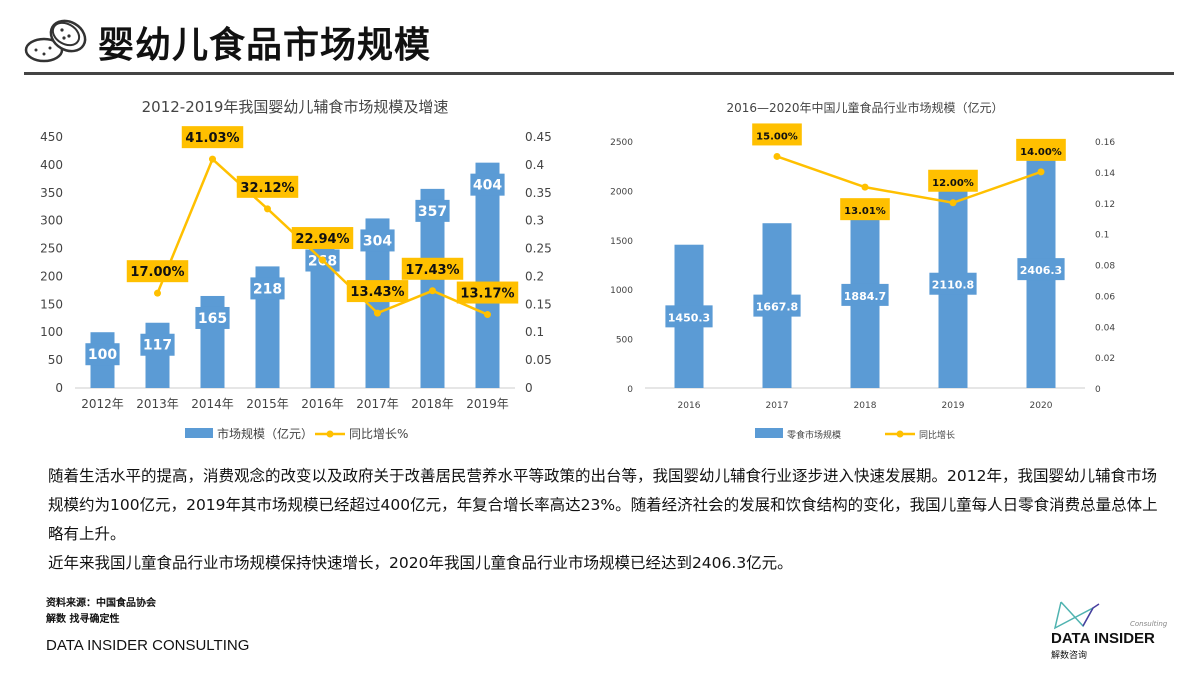  What do you see at coordinates (538, 193) in the screenshot?
I see `y2-tick-label: 0.35` at bounding box center [538, 193].